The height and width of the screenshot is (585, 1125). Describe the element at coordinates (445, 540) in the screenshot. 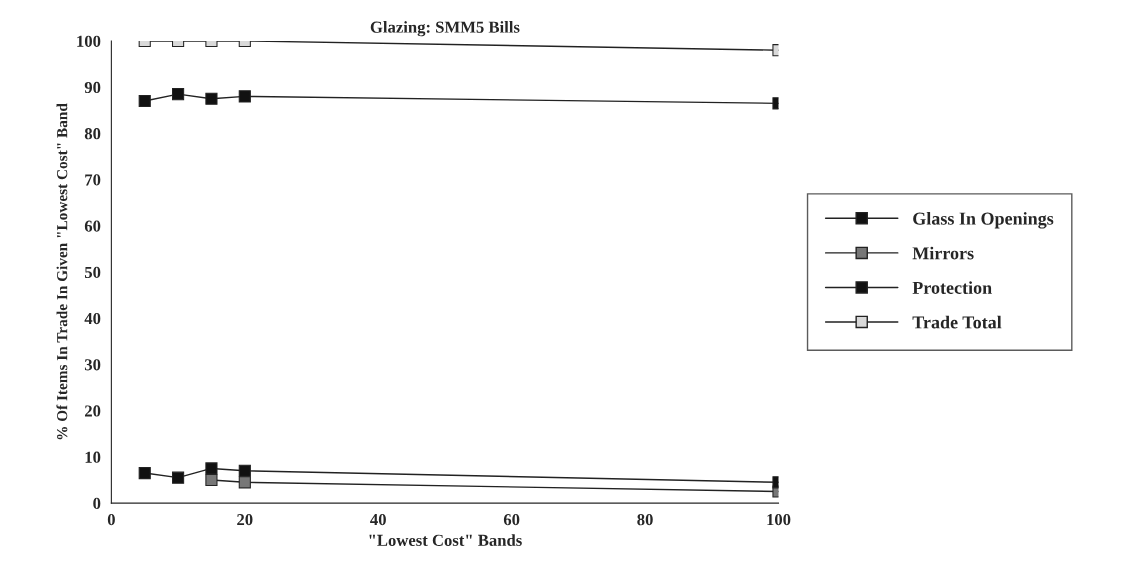

I see `x-axis-title: "Lowest Cost" Bands` at that location.